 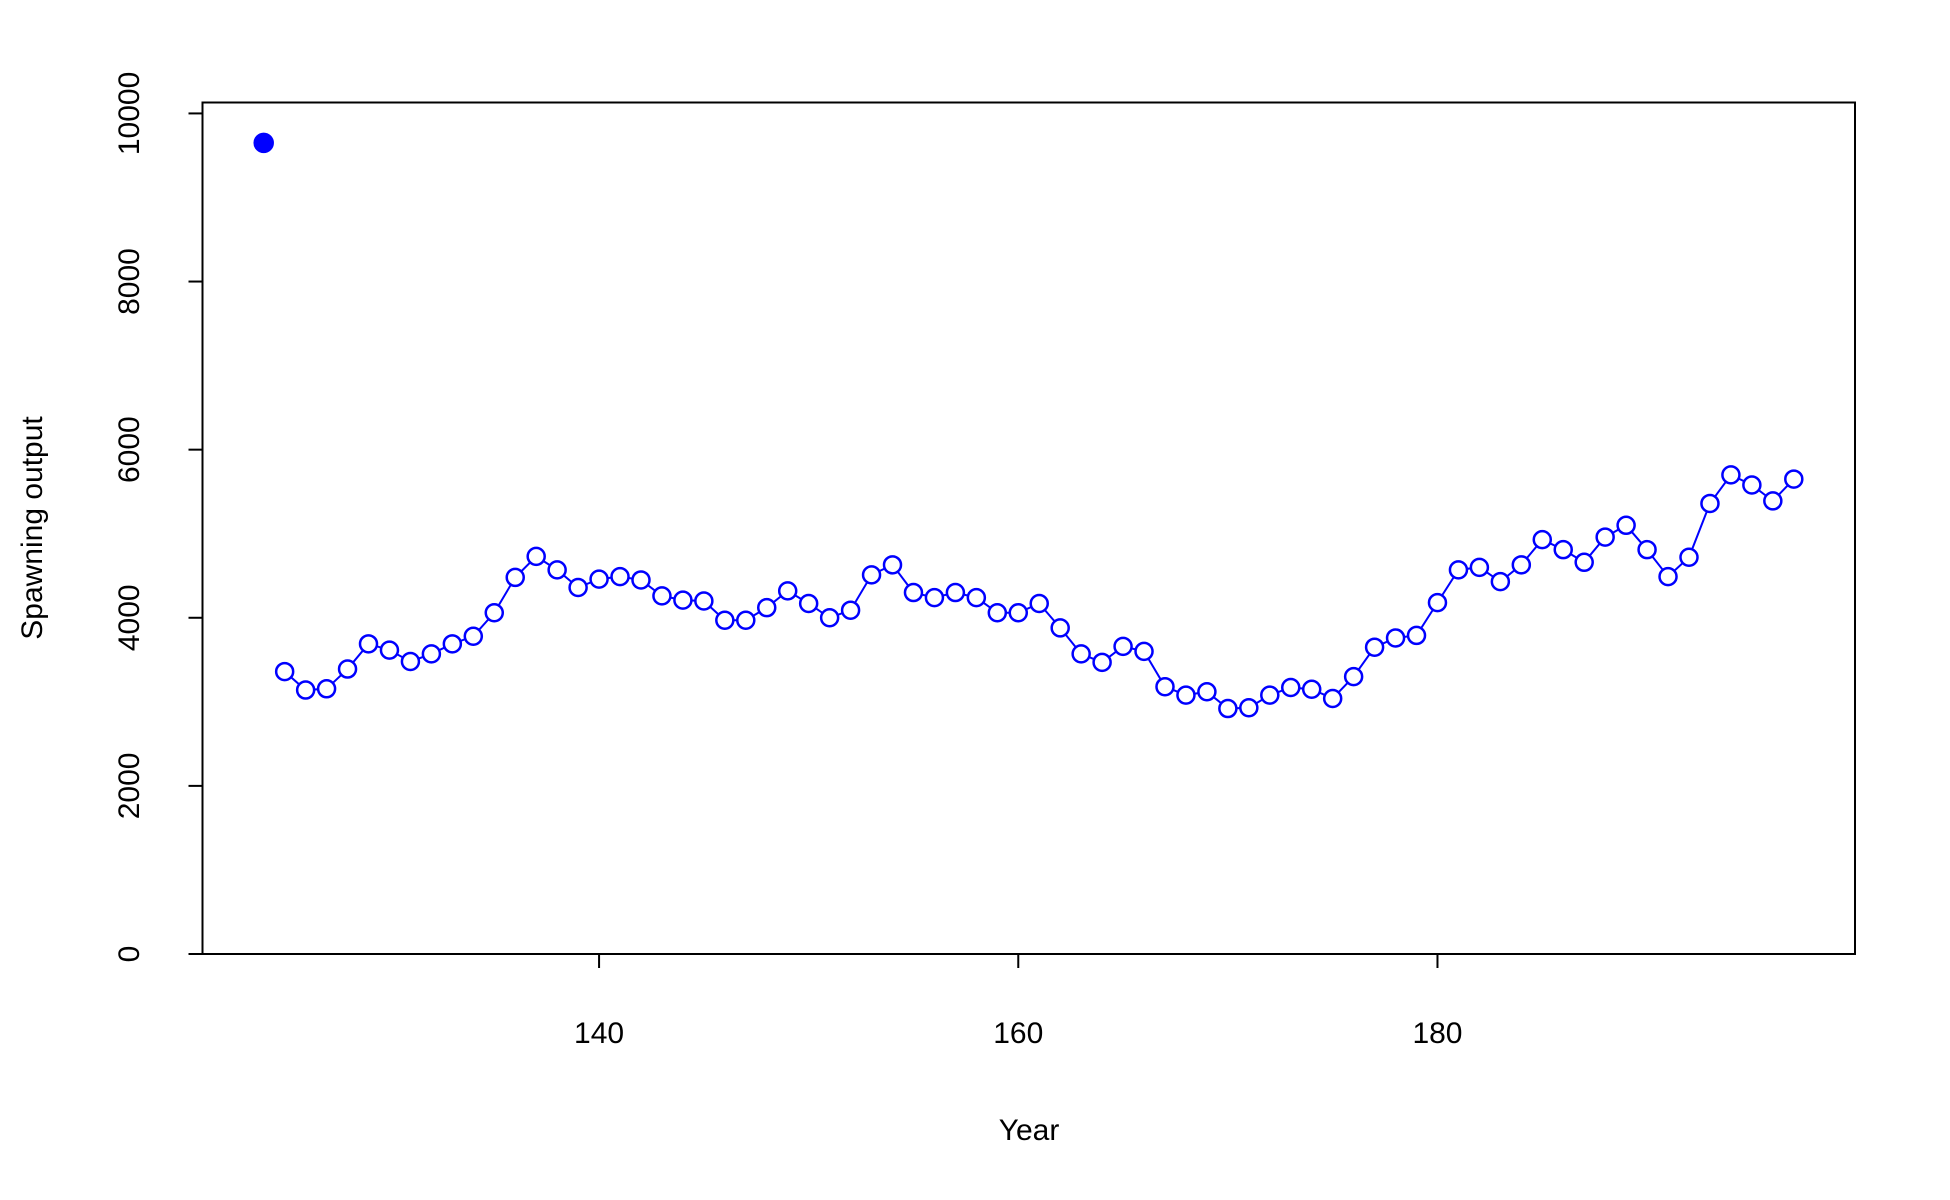 What do you see at coordinates (129, 281) in the screenshot?
I see `y-tick-label: 8000` at bounding box center [129, 281].